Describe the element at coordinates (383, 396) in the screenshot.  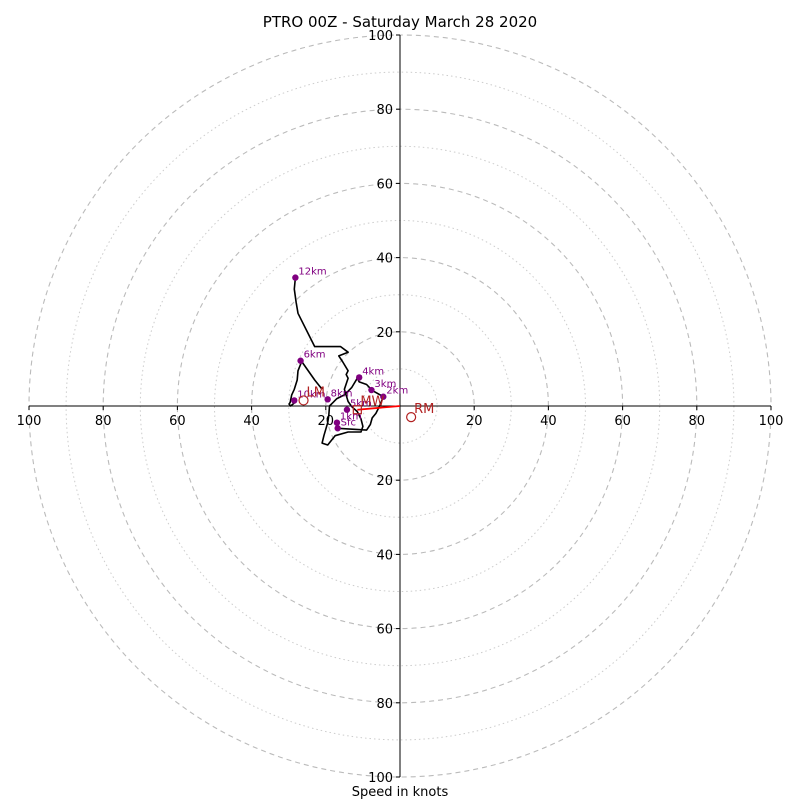
I see `height-marker-2km` at that location.